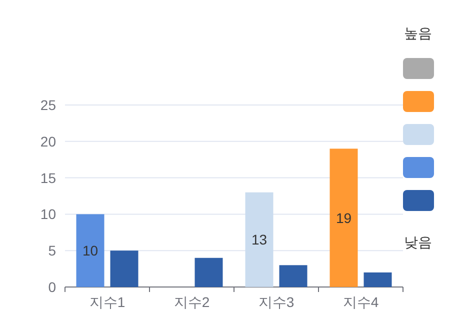 Image resolution: width=452 pixels, height=333 pixels. I want to click on x-tick-label: 지수4, so click(360, 302).